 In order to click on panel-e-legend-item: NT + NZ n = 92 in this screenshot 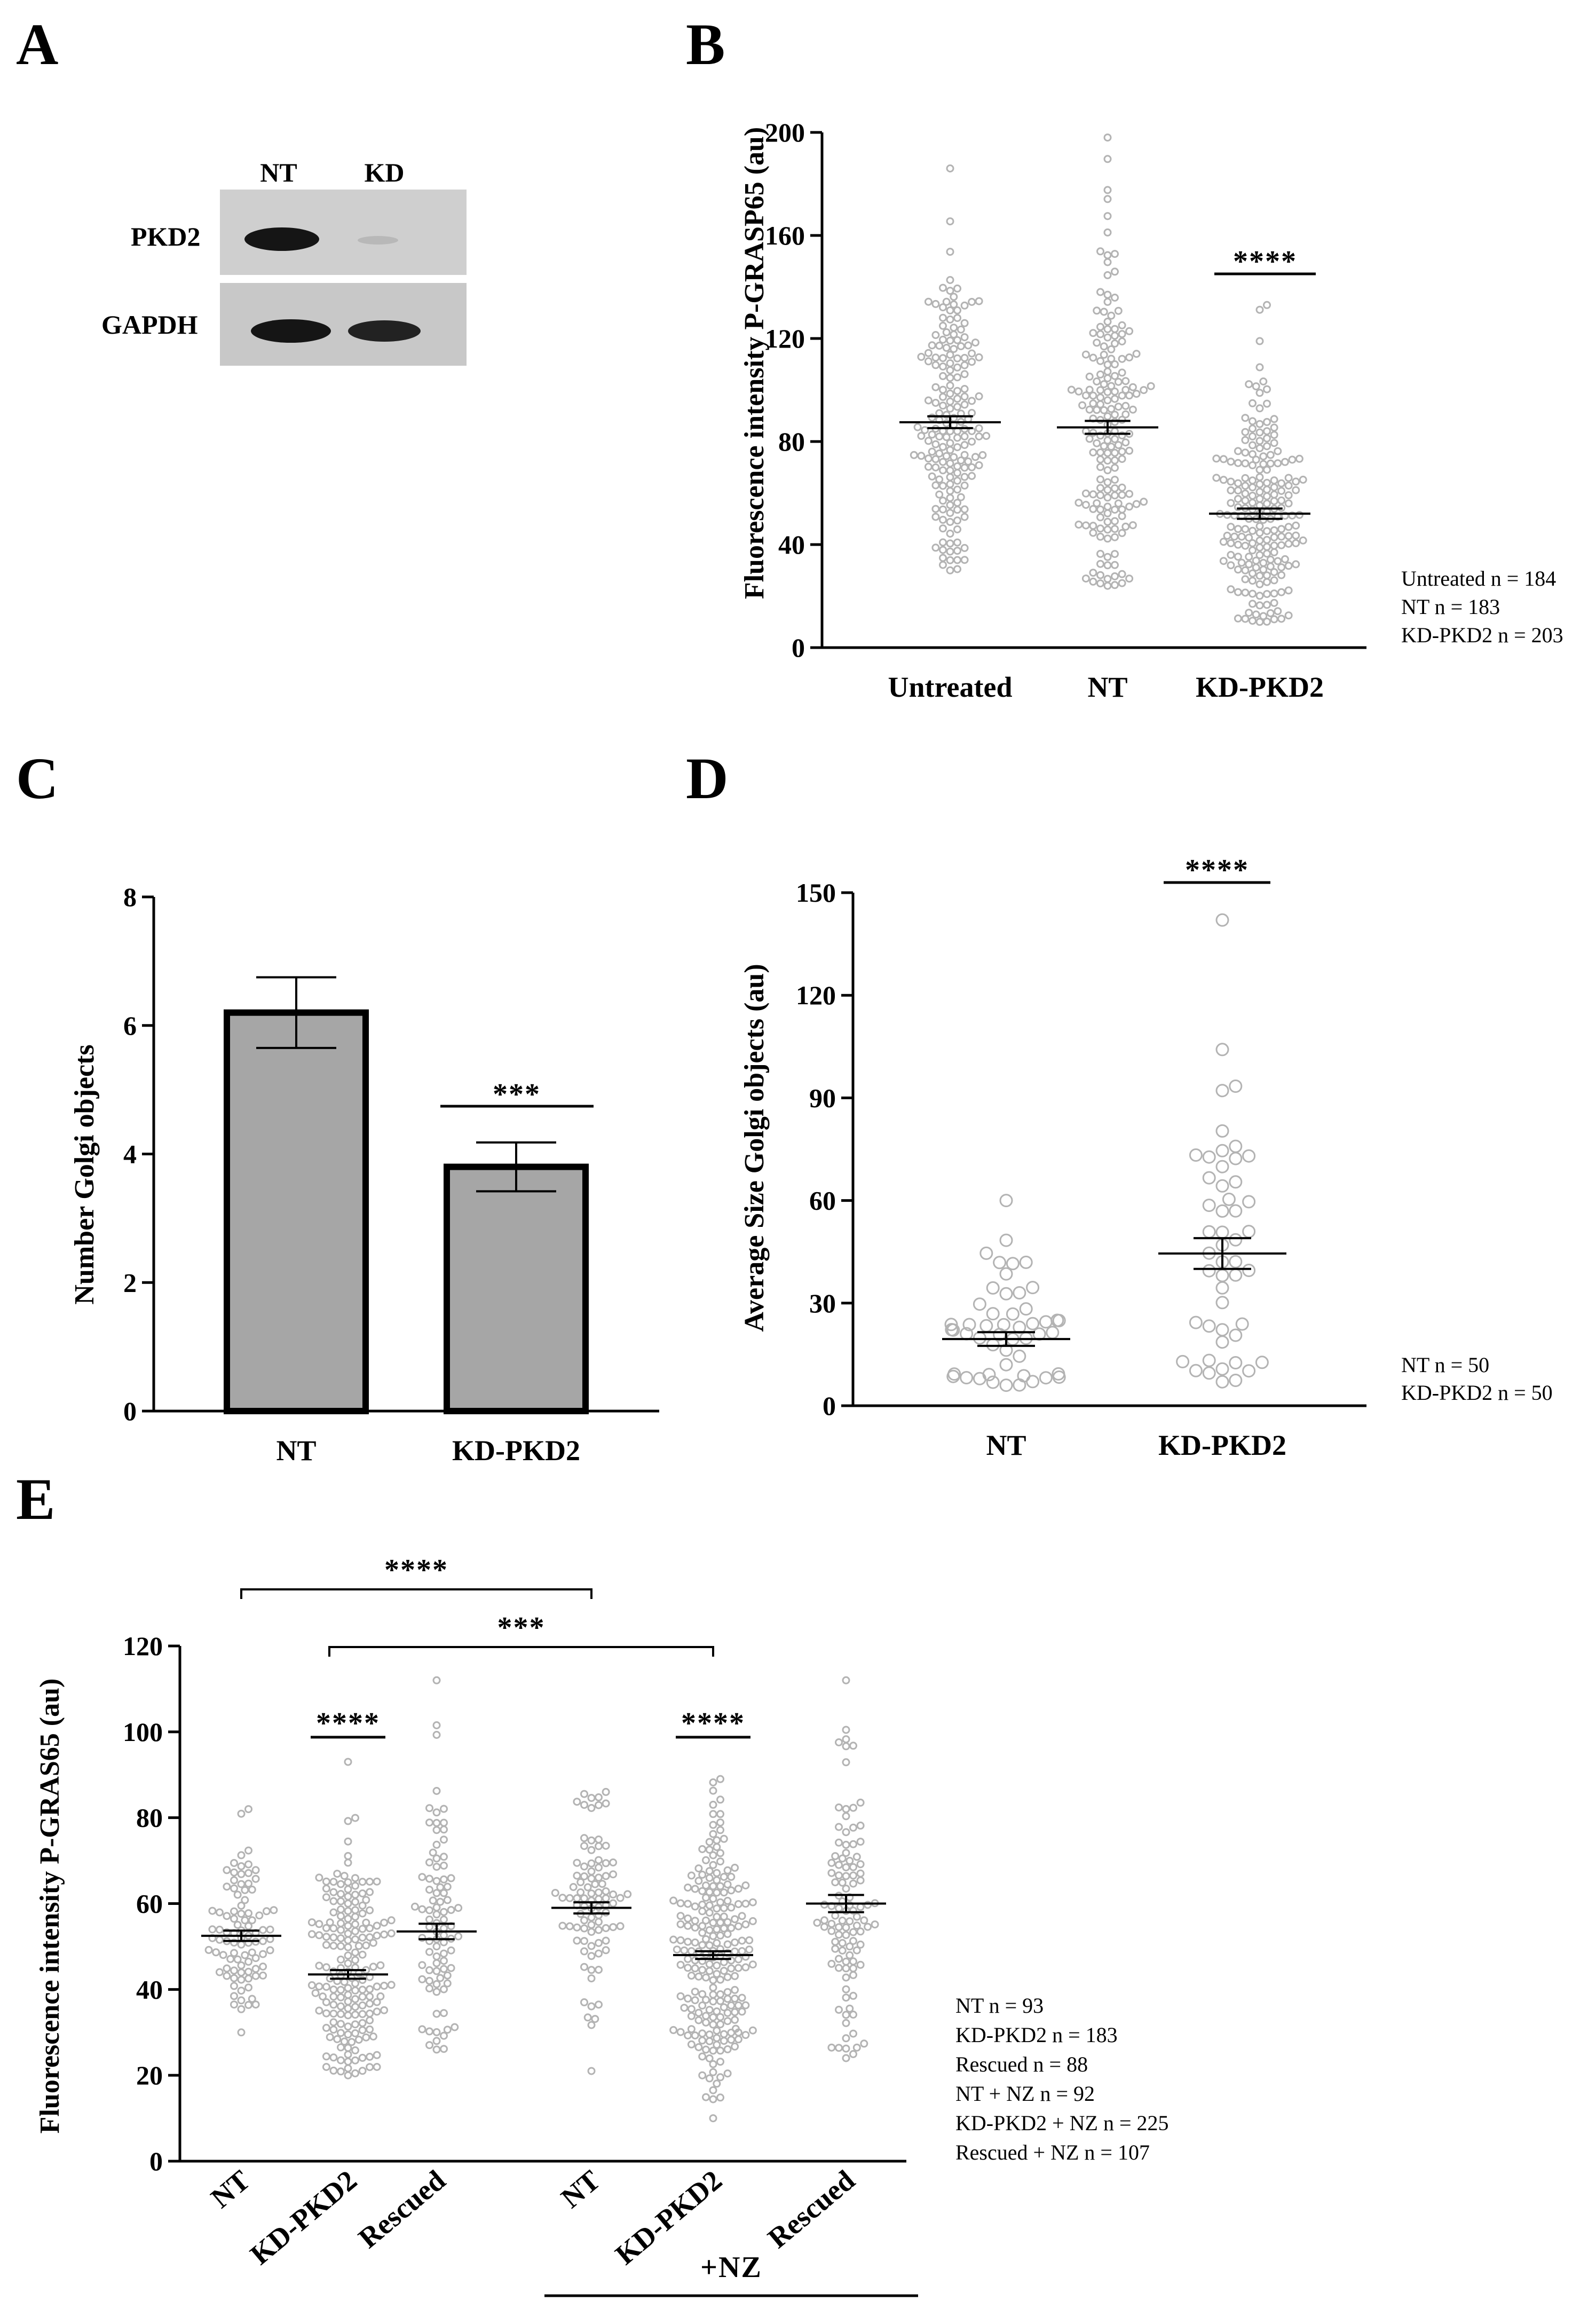, I will do `click(1025, 2094)`.